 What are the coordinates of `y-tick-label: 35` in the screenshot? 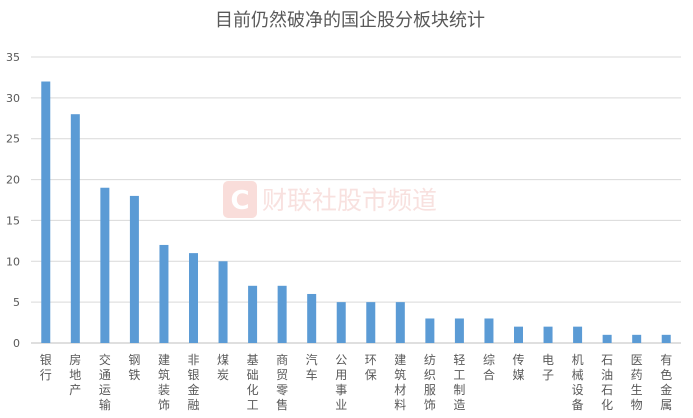 It's located at (13, 57).